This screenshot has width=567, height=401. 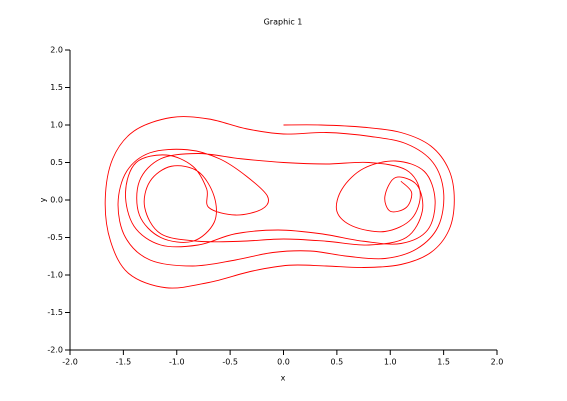 I want to click on x-tick-label: 2.0, so click(x=497, y=362).